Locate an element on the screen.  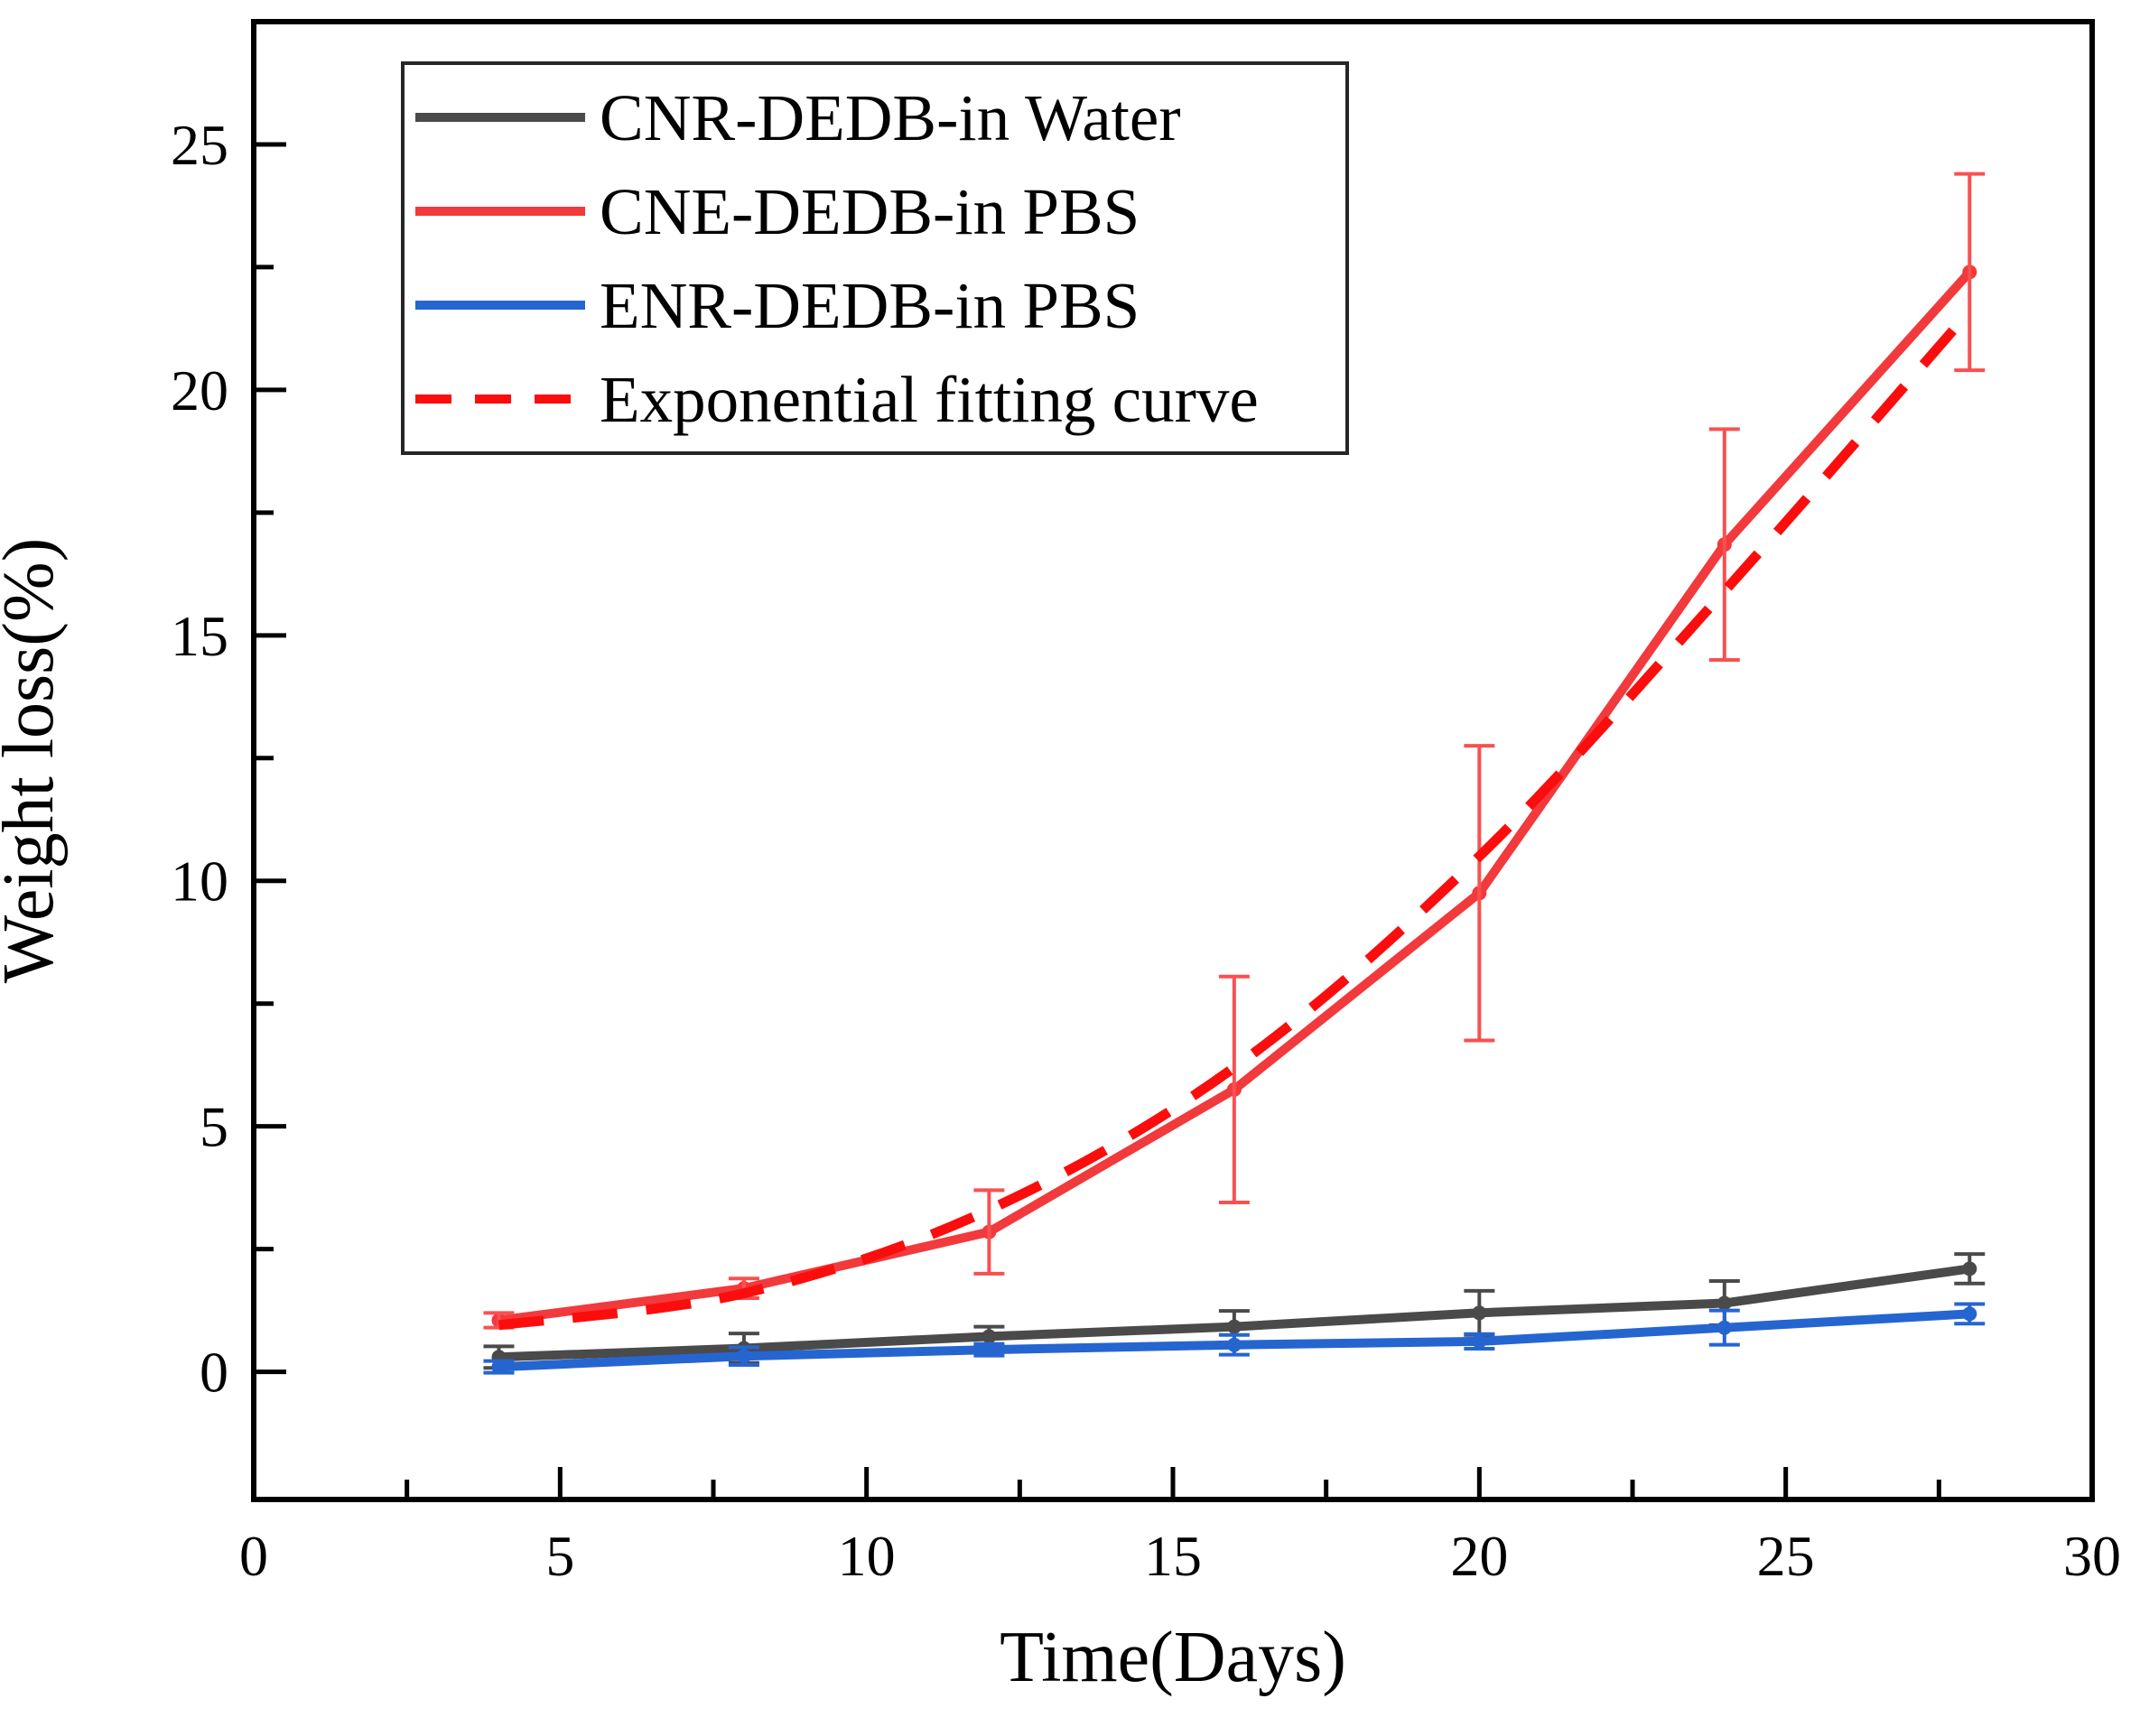
legend-entry-enr-dedb-in-pbs: ENR-DEDB-in PBS is located at coordinates (777, 306).